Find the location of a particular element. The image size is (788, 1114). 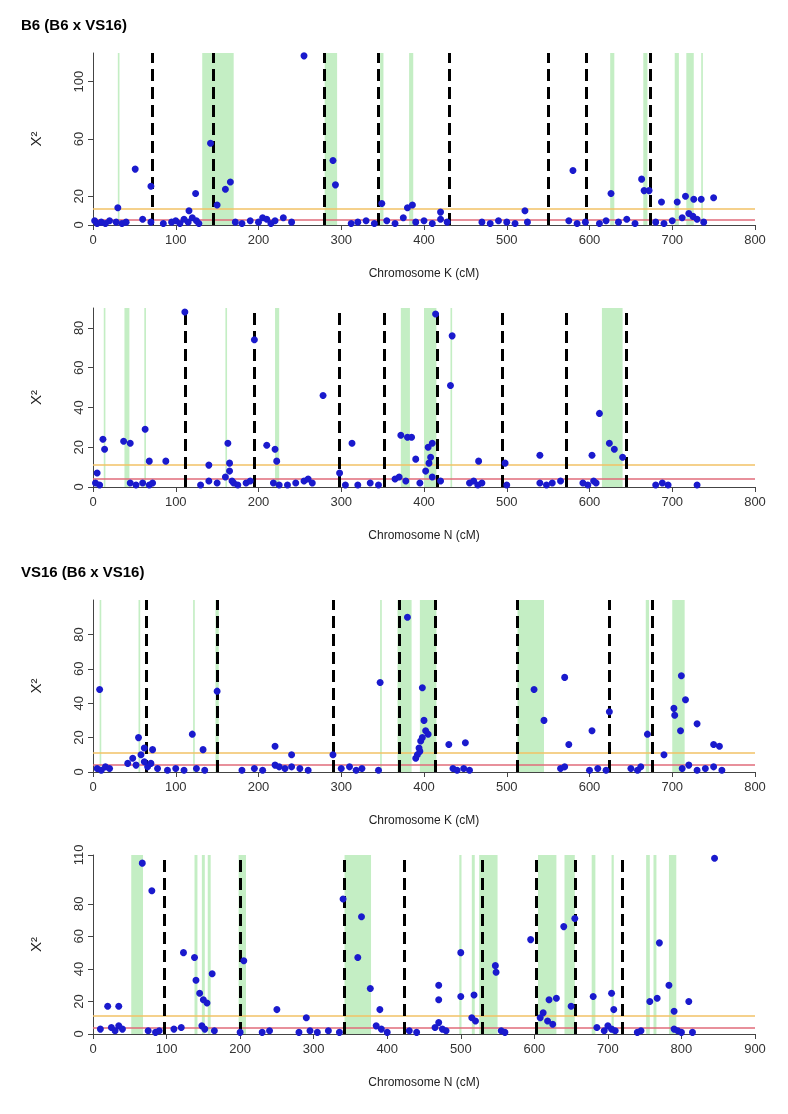

chart-title: VS16 (B6 x VS16) is located at coordinates (83, 571).